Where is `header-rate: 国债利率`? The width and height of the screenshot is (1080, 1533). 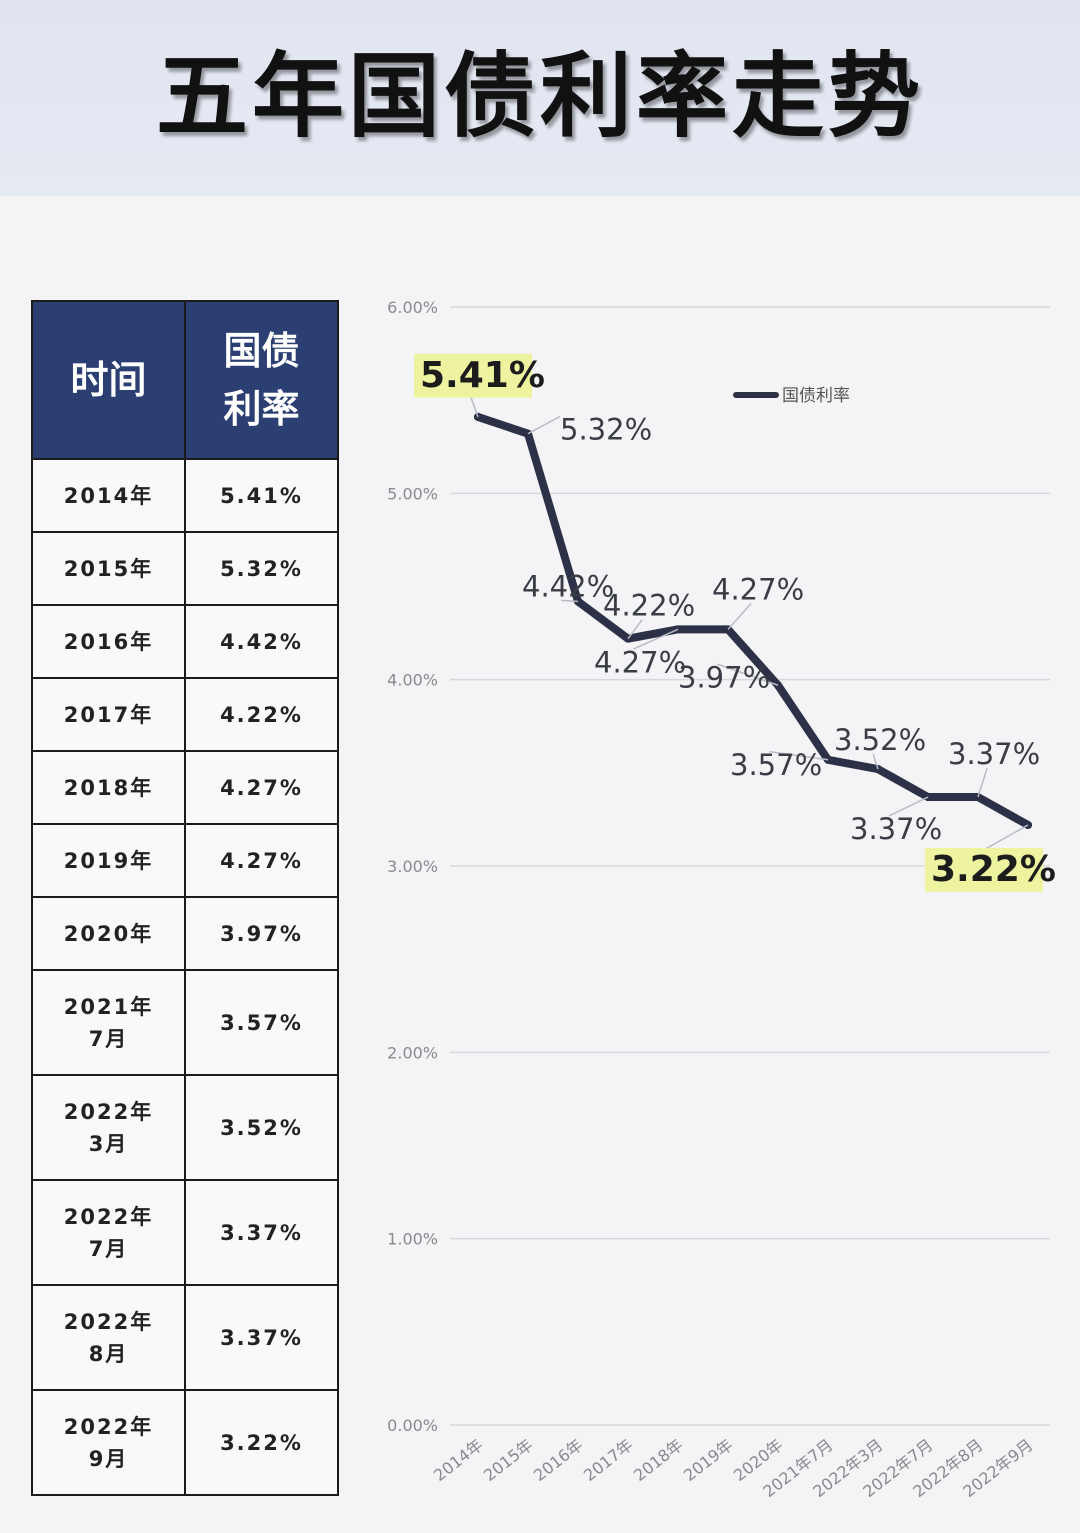 header-rate: 国债利率 is located at coordinates (261, 380).